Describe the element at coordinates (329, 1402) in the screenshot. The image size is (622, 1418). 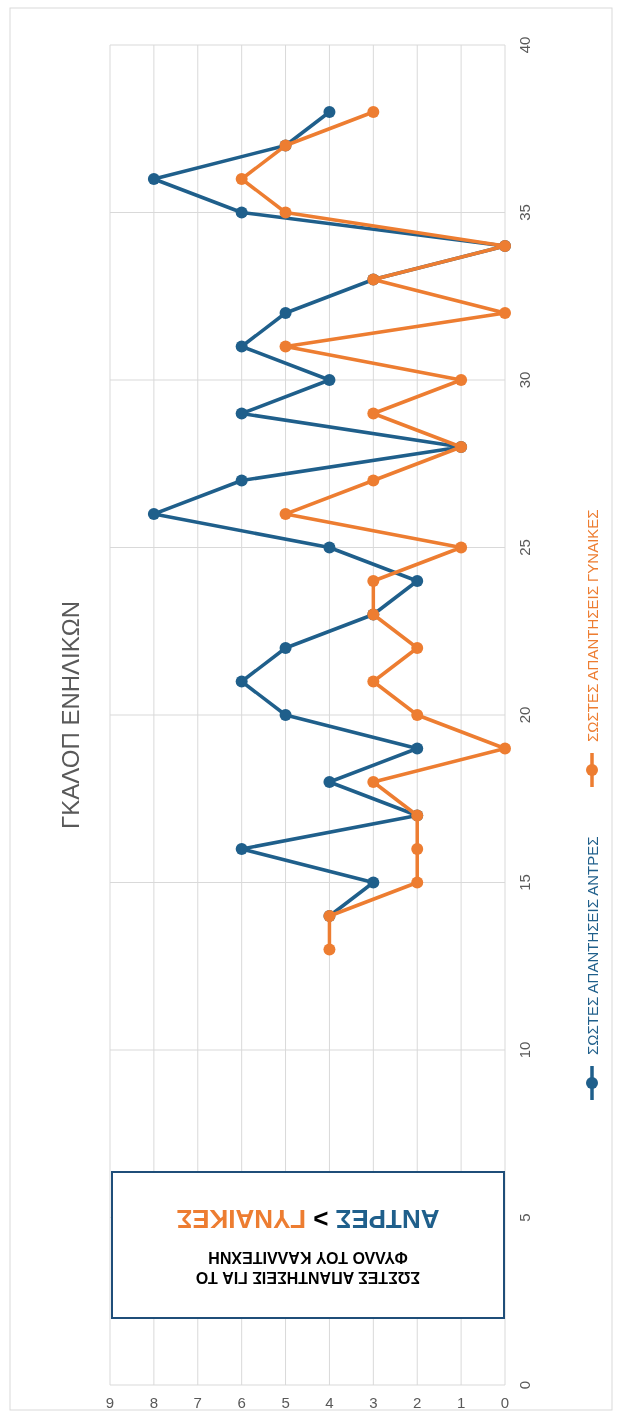
I see `x-tick-label: 4` at that location.